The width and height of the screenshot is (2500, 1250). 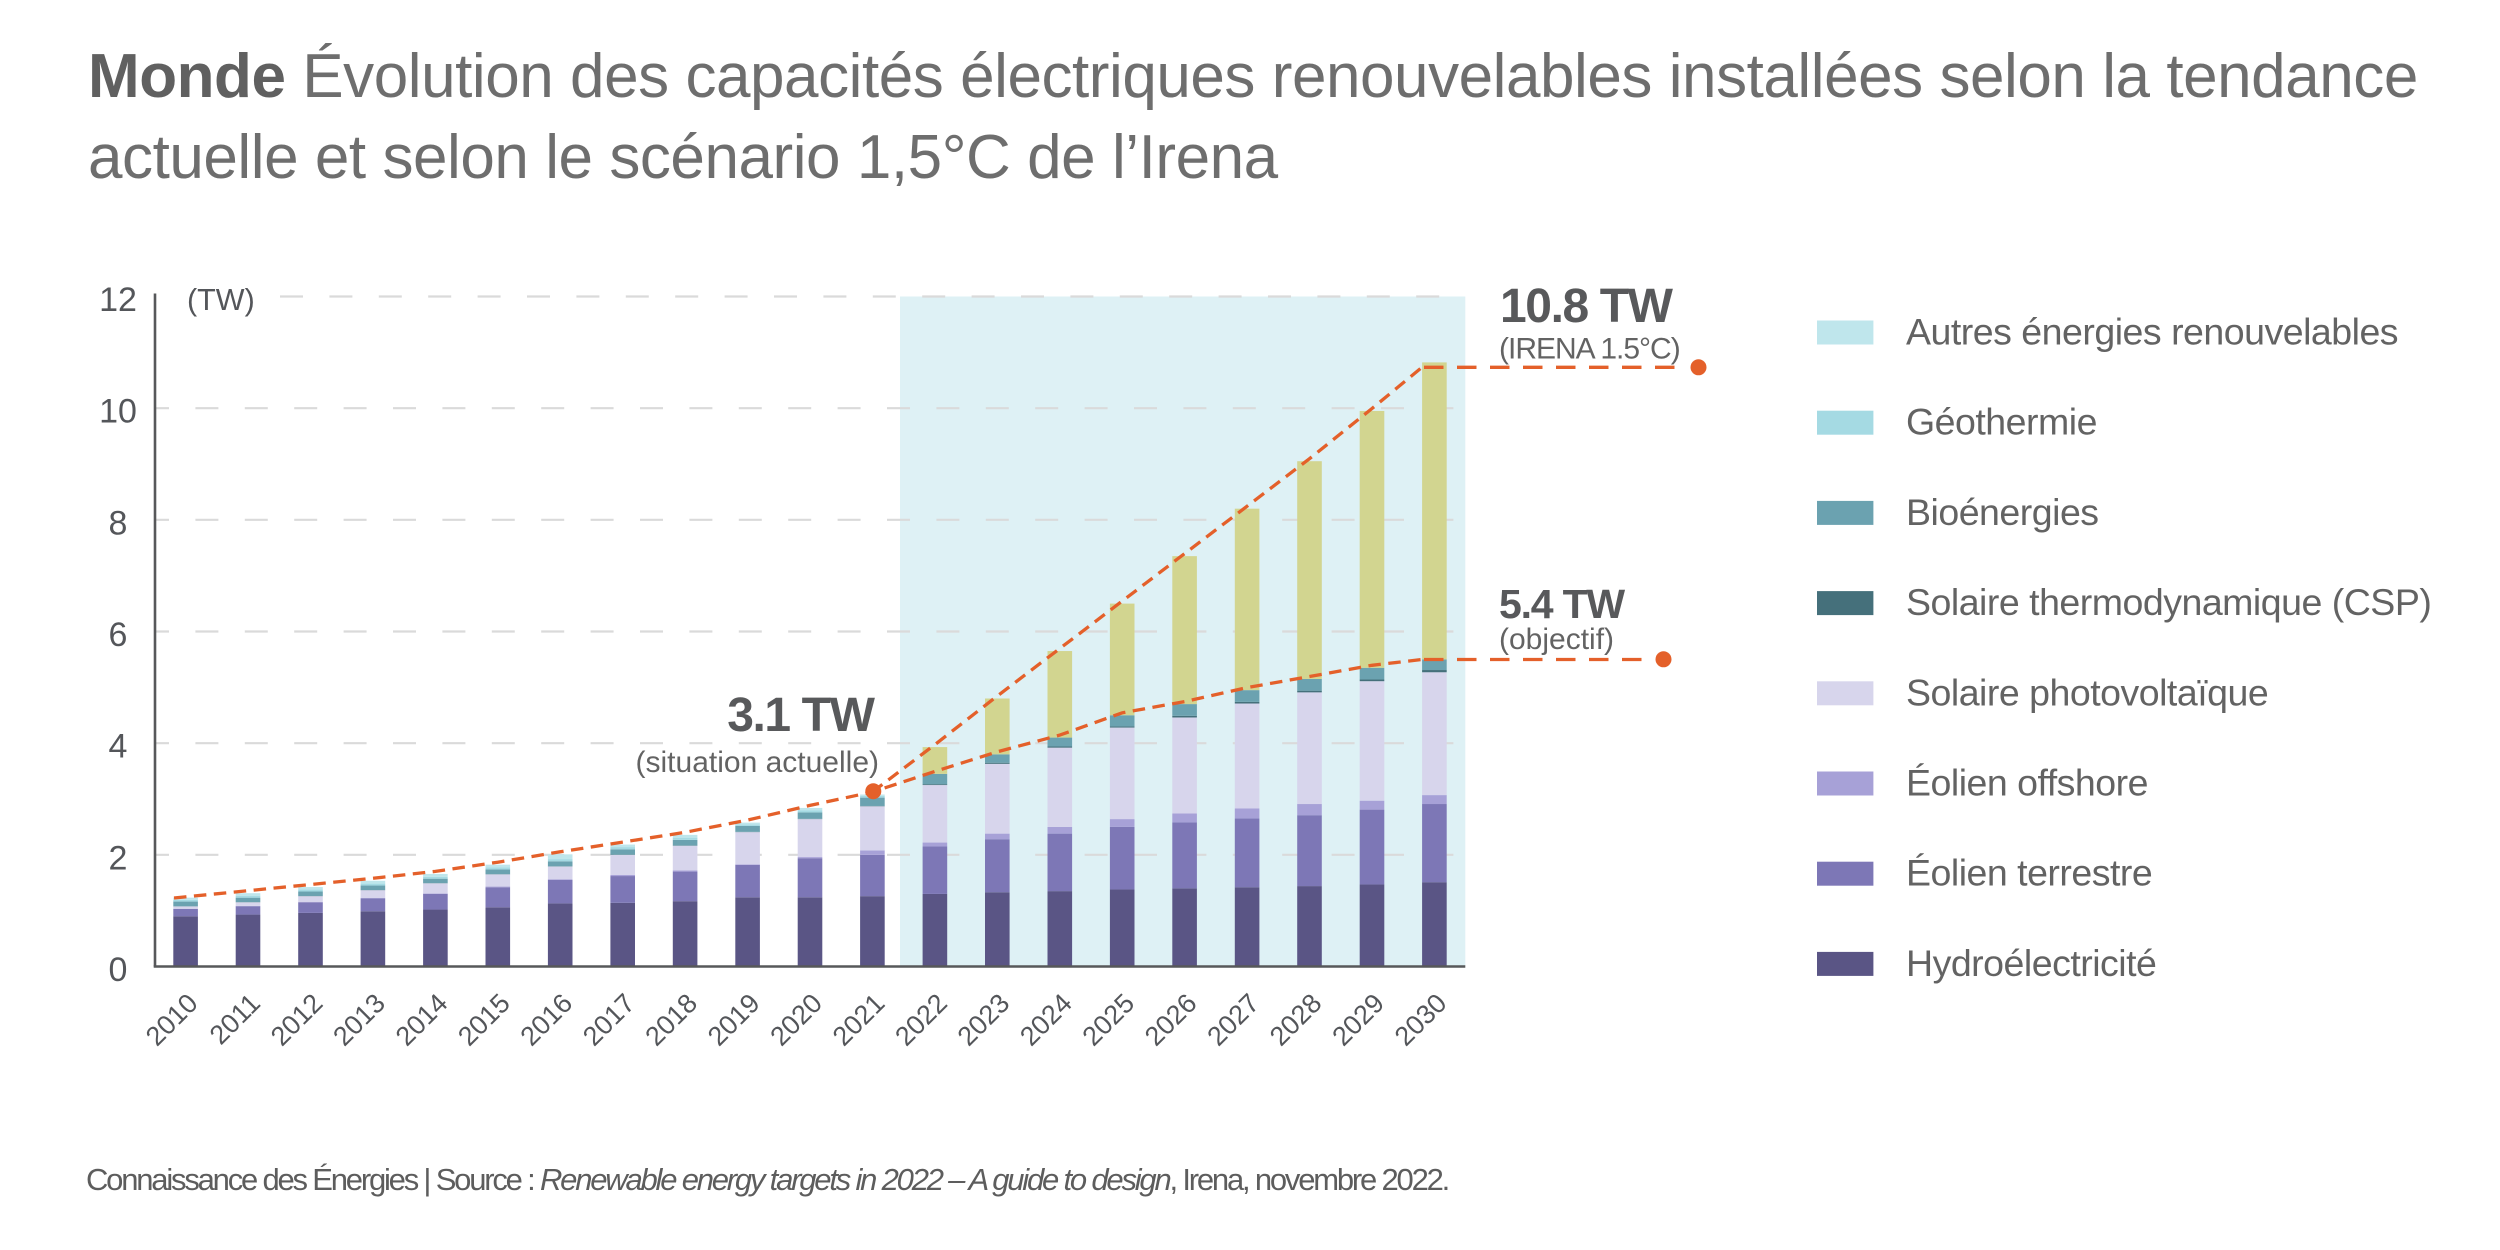 I want to click on svg-text: Bioénergies, so click(x=2002, y=512).